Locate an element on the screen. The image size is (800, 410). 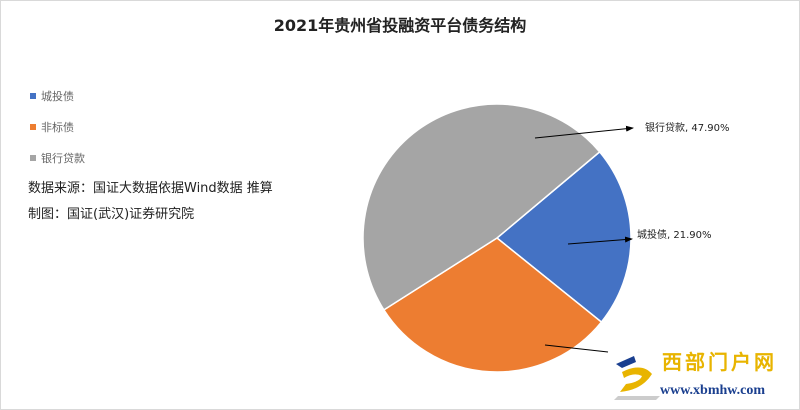
pie-slice-非标债 is located at coordinates (492, 305).